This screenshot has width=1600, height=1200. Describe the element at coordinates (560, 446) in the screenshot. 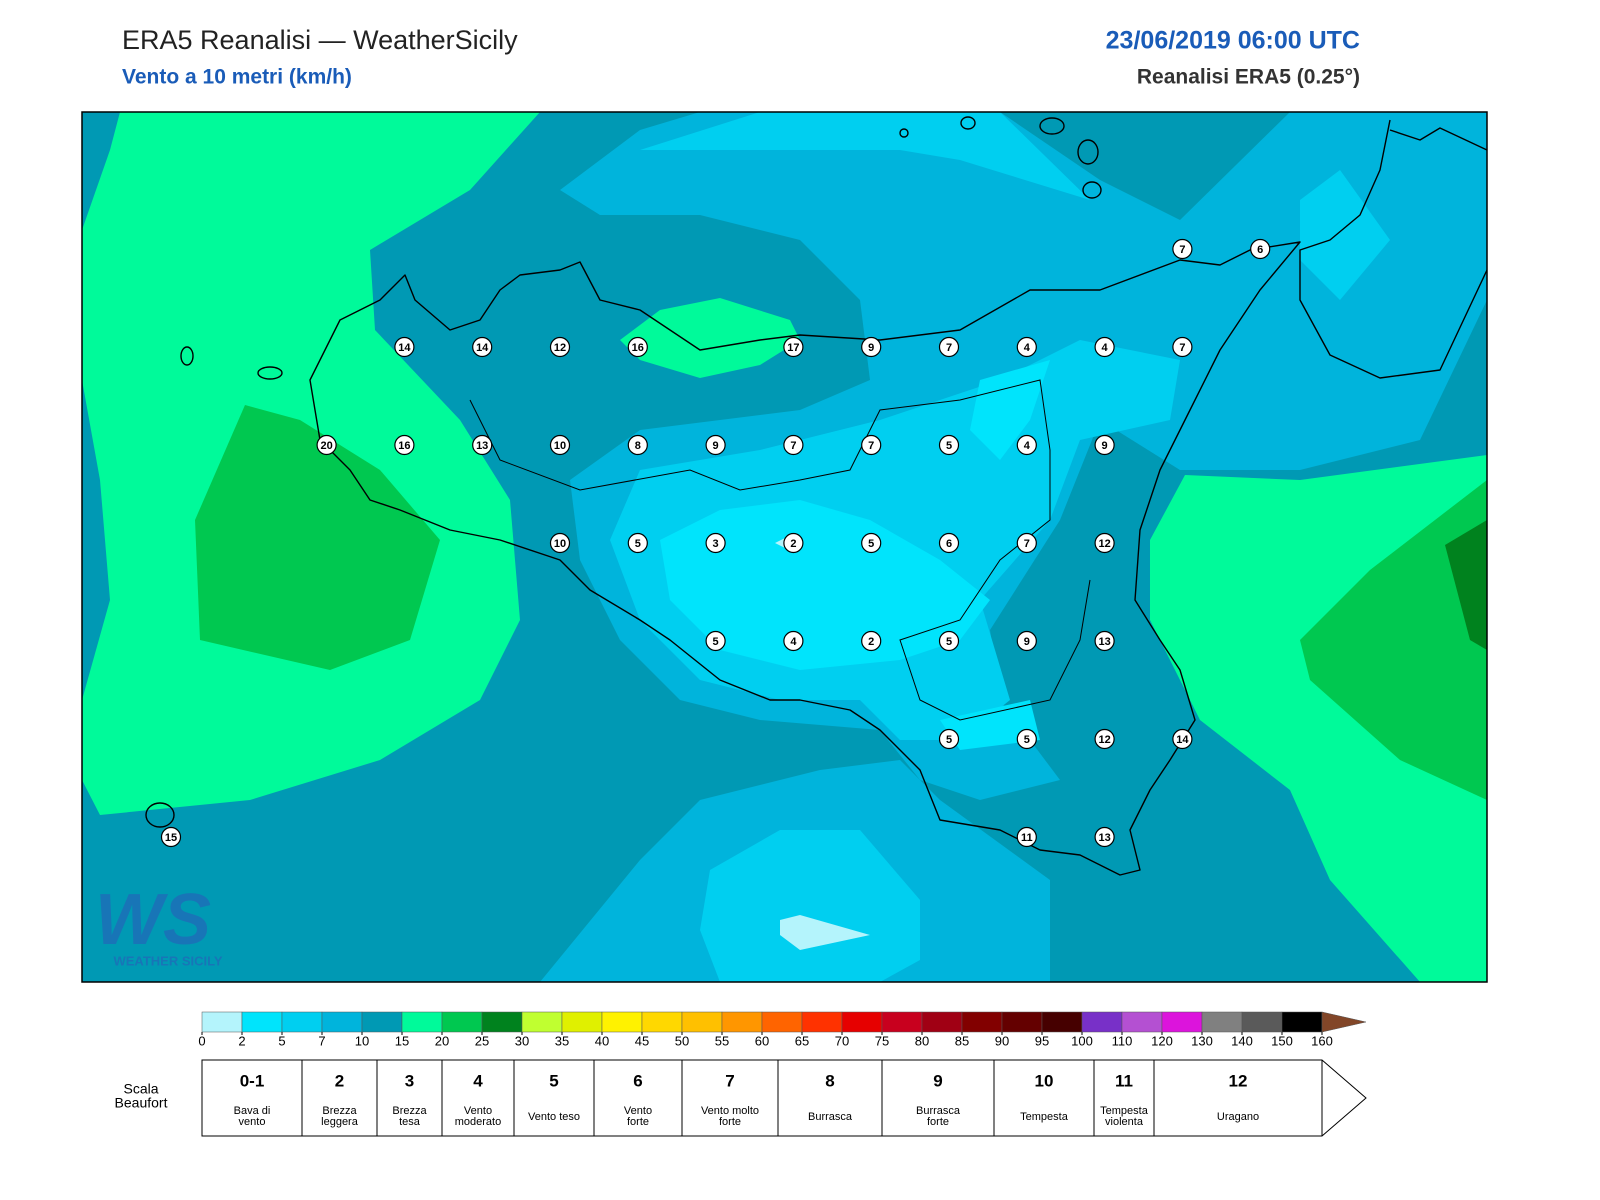

I see `station-value: 10` at that location.